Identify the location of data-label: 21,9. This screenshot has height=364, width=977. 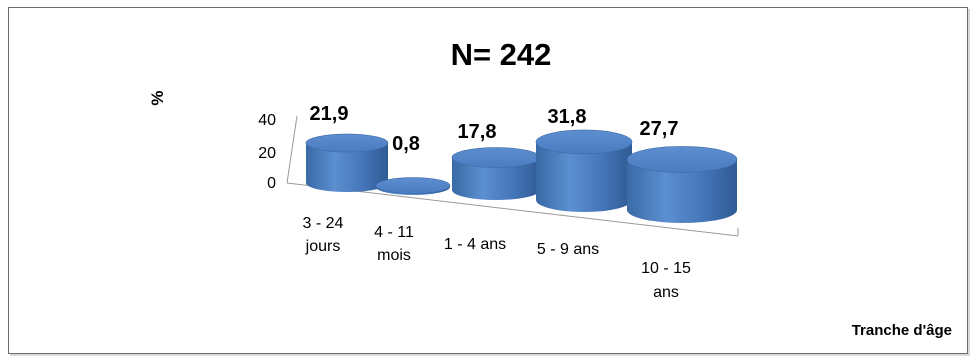
(329, 114).